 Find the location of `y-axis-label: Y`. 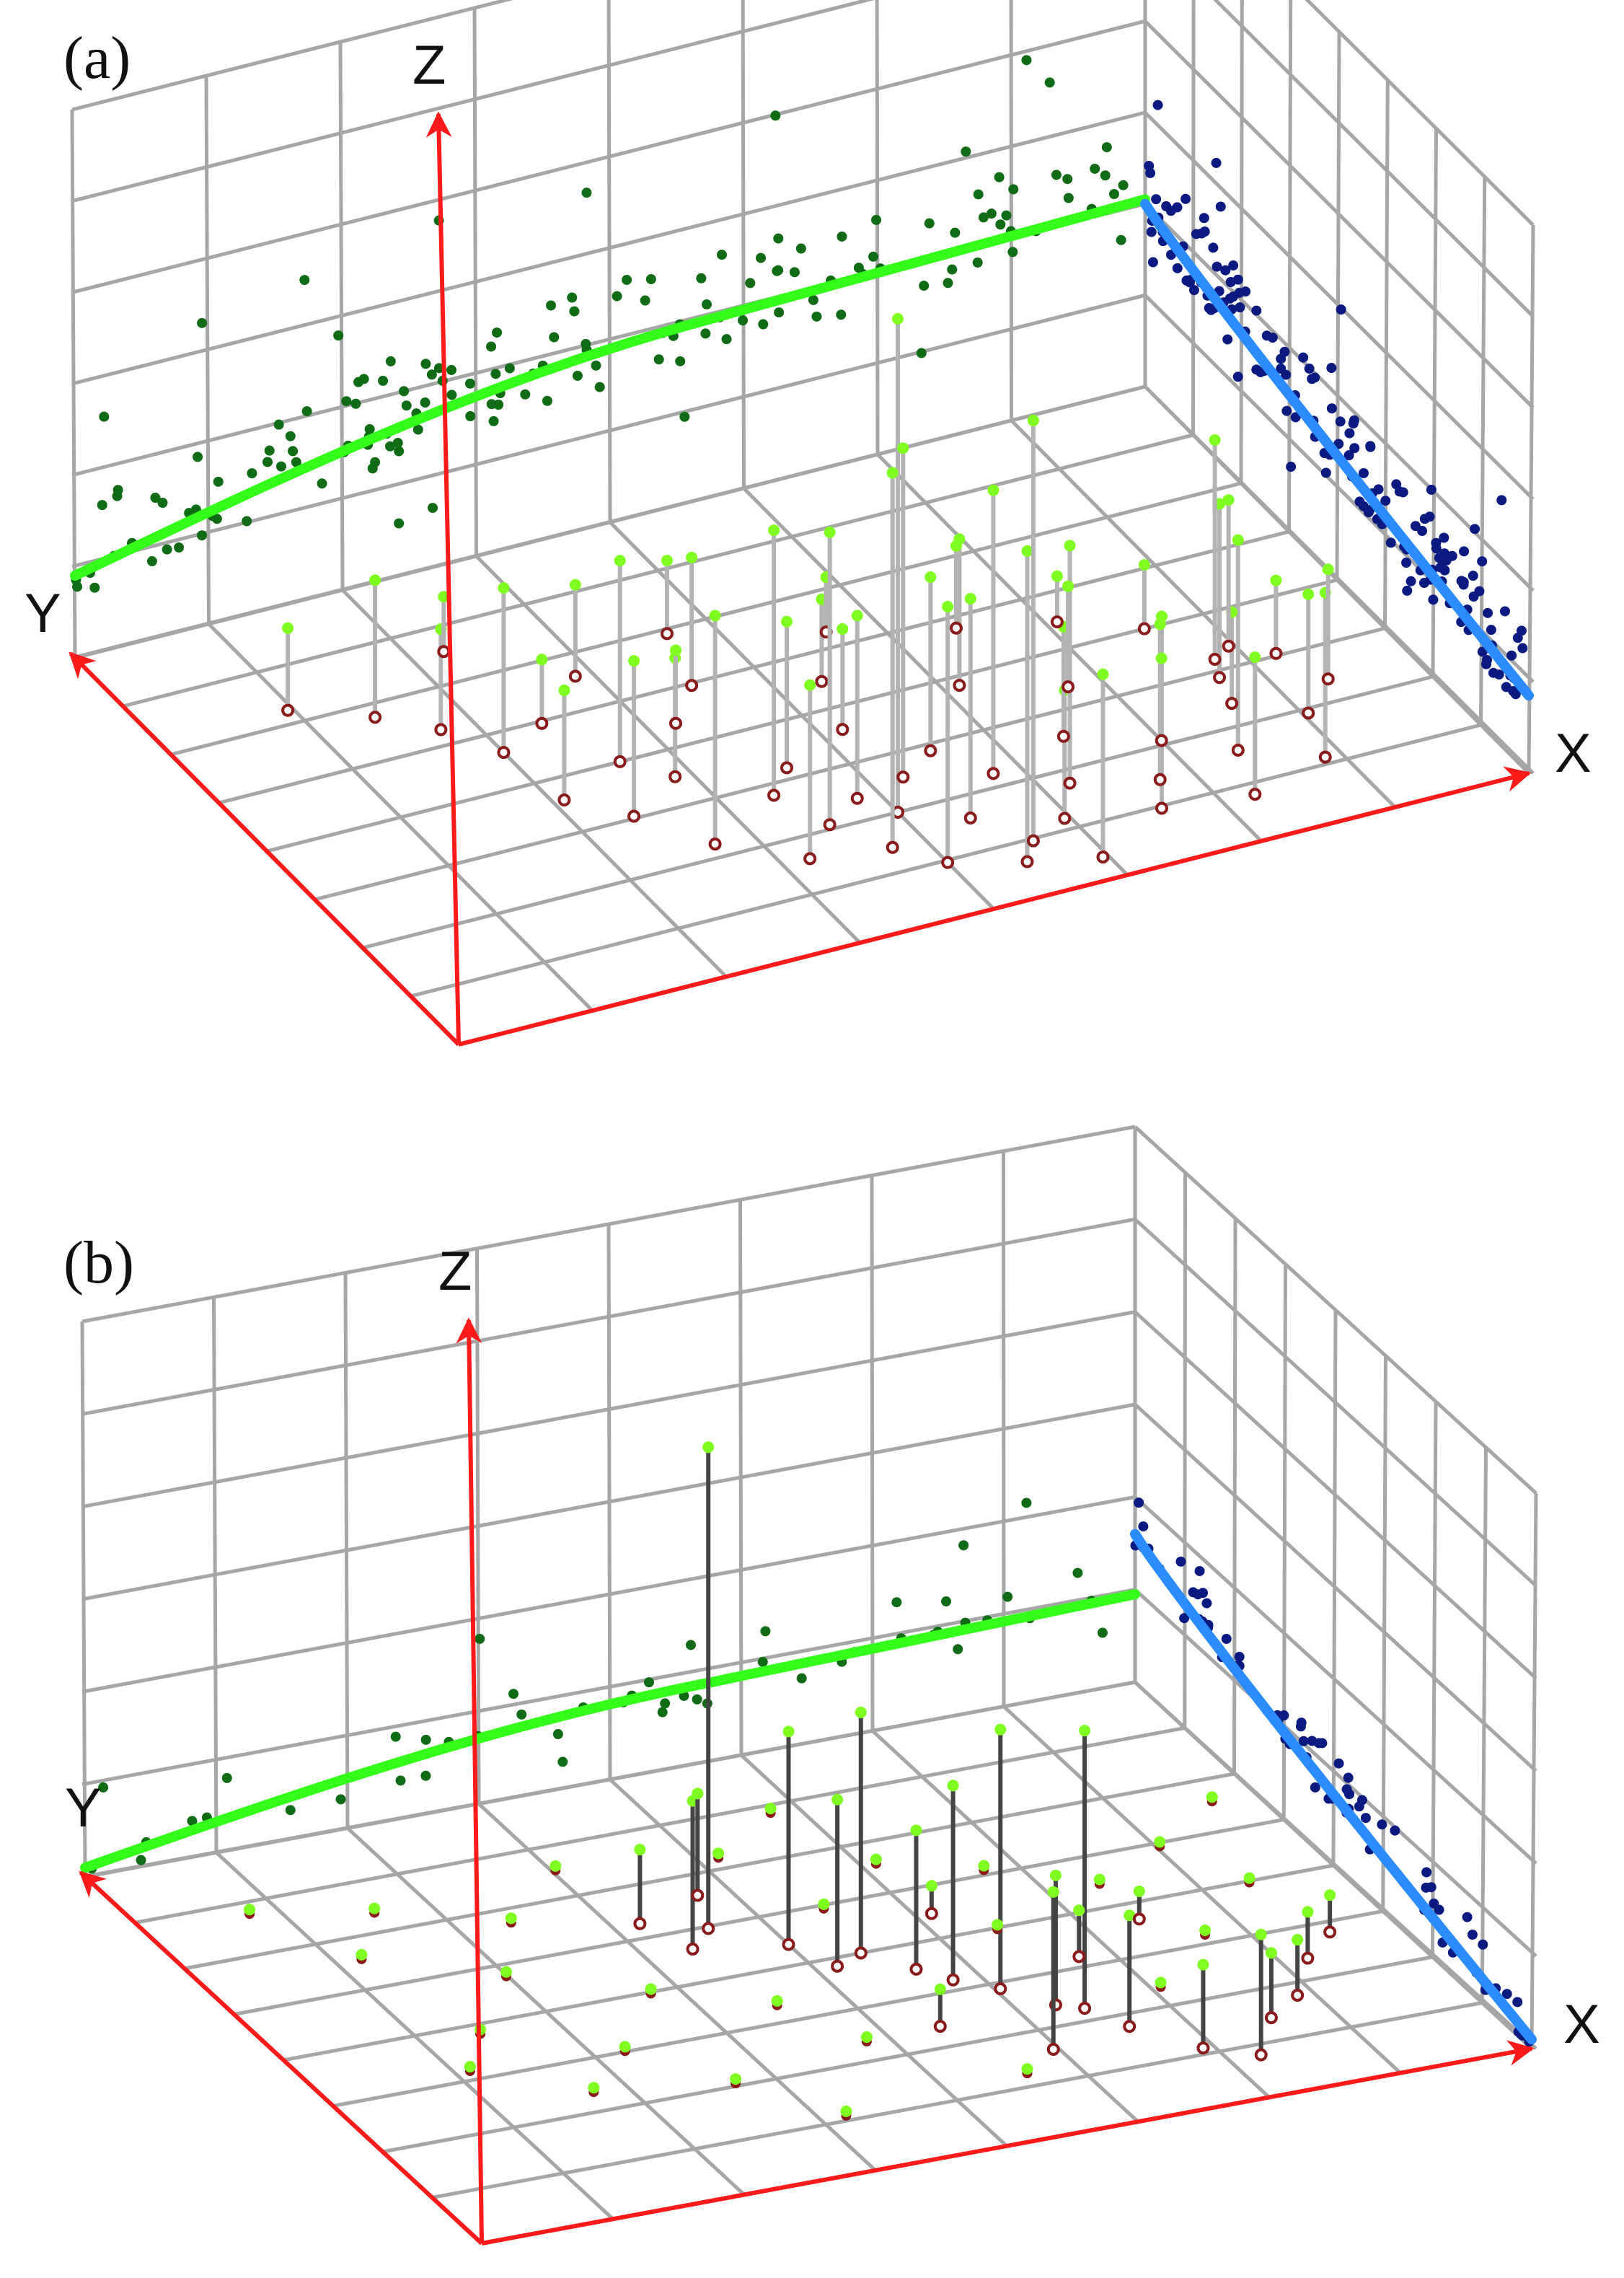

y-axis-label: Y is located at coordinates (43, 613).